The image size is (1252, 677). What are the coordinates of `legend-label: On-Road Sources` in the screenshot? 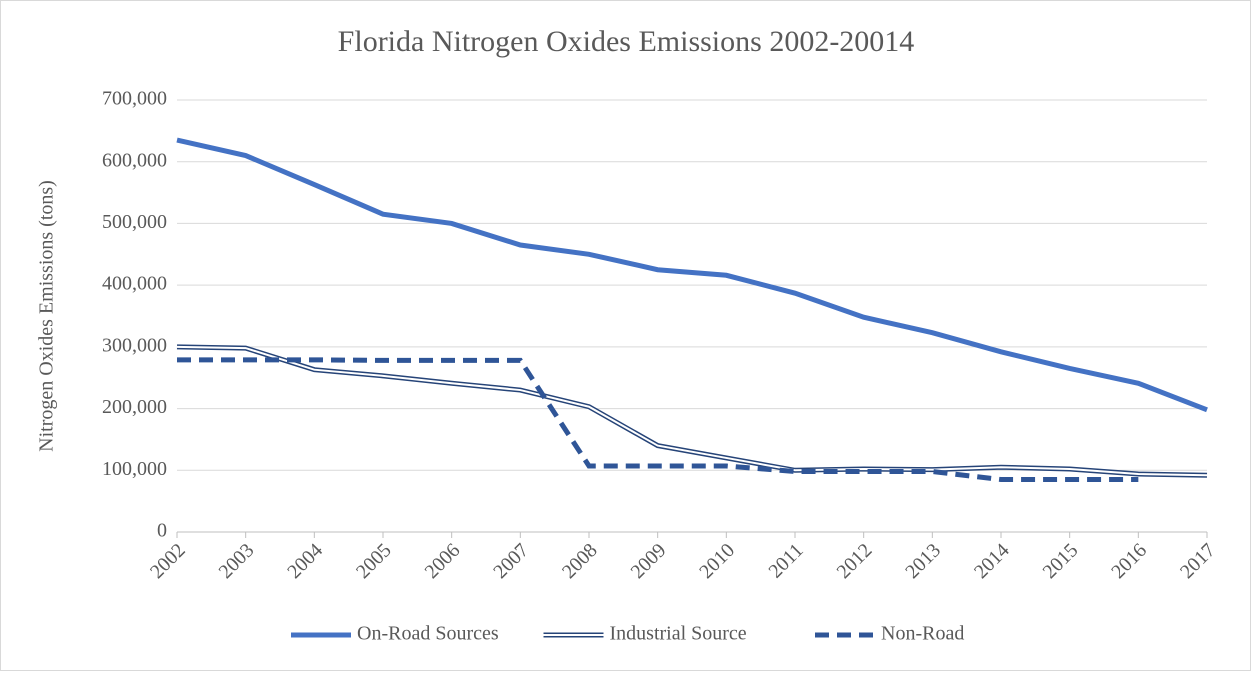 It's located at (428, 634).